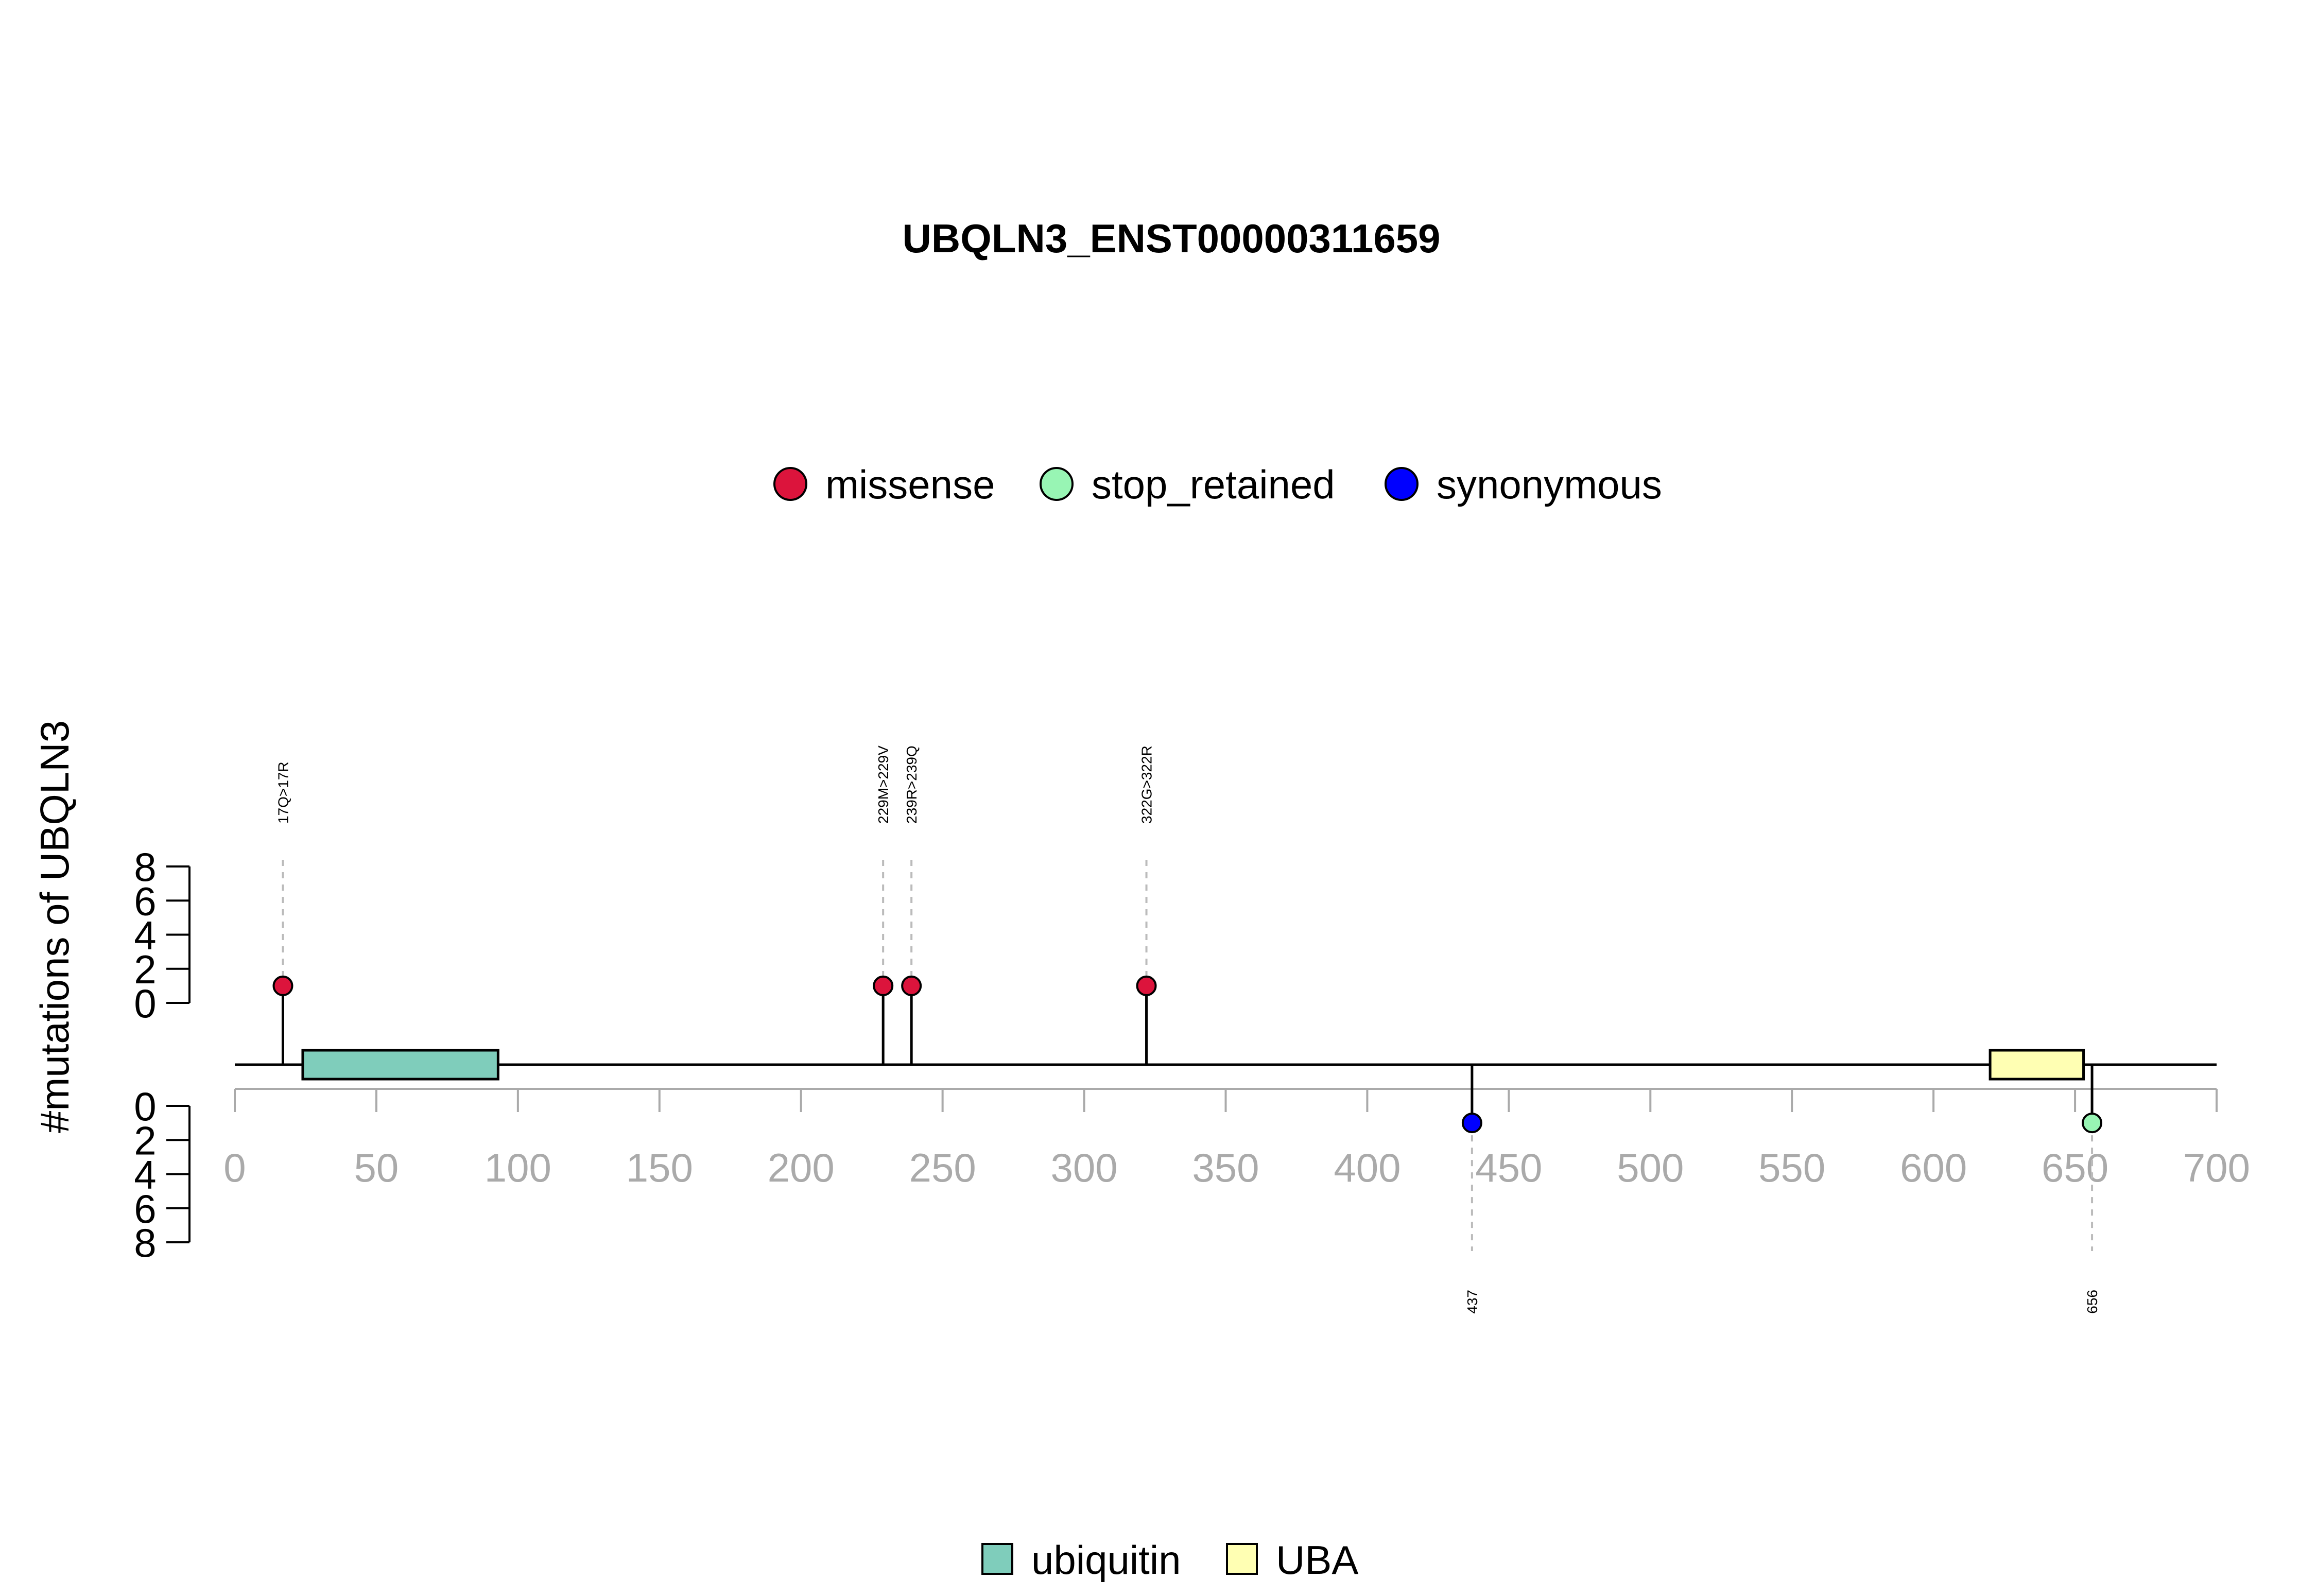  Describe the element at coordinates (1147, 785) in the screenshot. I see `mutation-label-322G>322R: 322G>322R` at that location.